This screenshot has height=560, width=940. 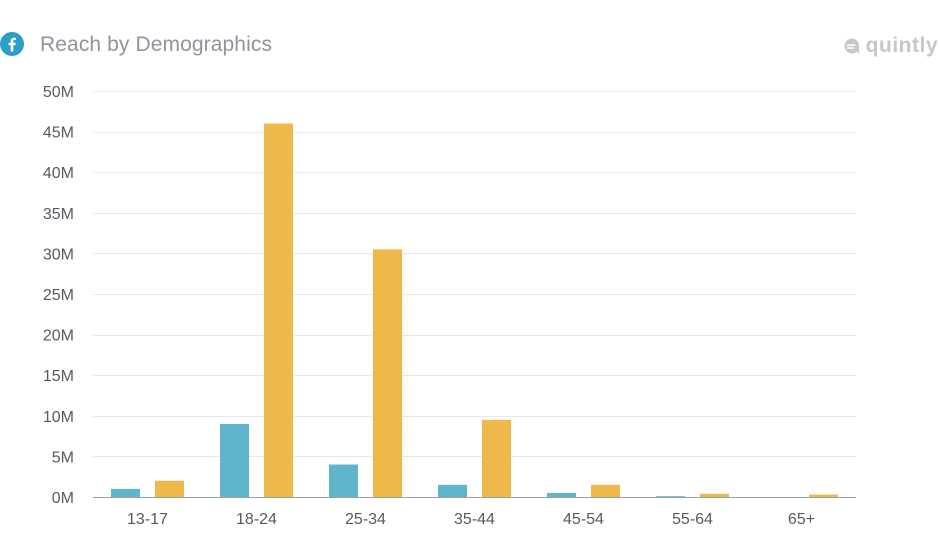 What do you see at coordinates (58, 92) in the screenshot?
I see `y-tick-label: 50M` at bounding box center [58, 92].